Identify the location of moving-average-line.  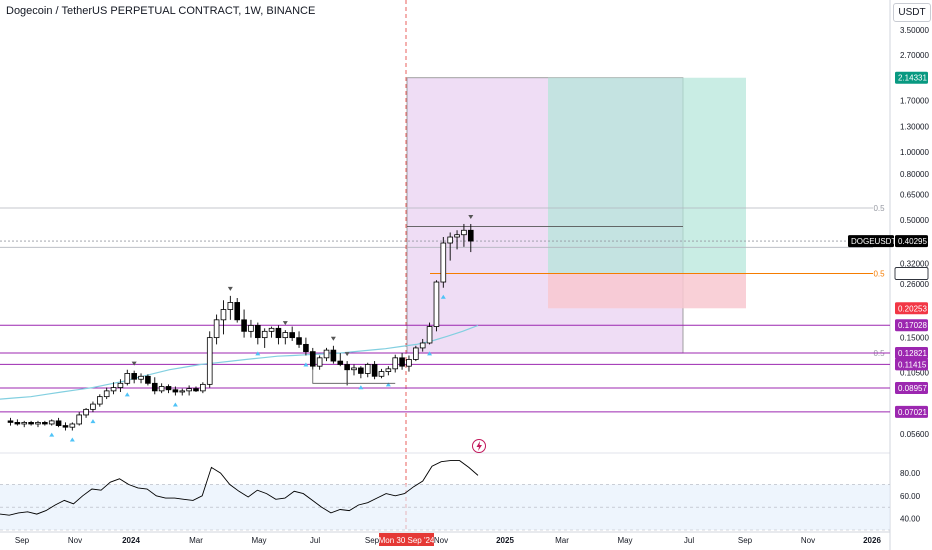
(239, 362).